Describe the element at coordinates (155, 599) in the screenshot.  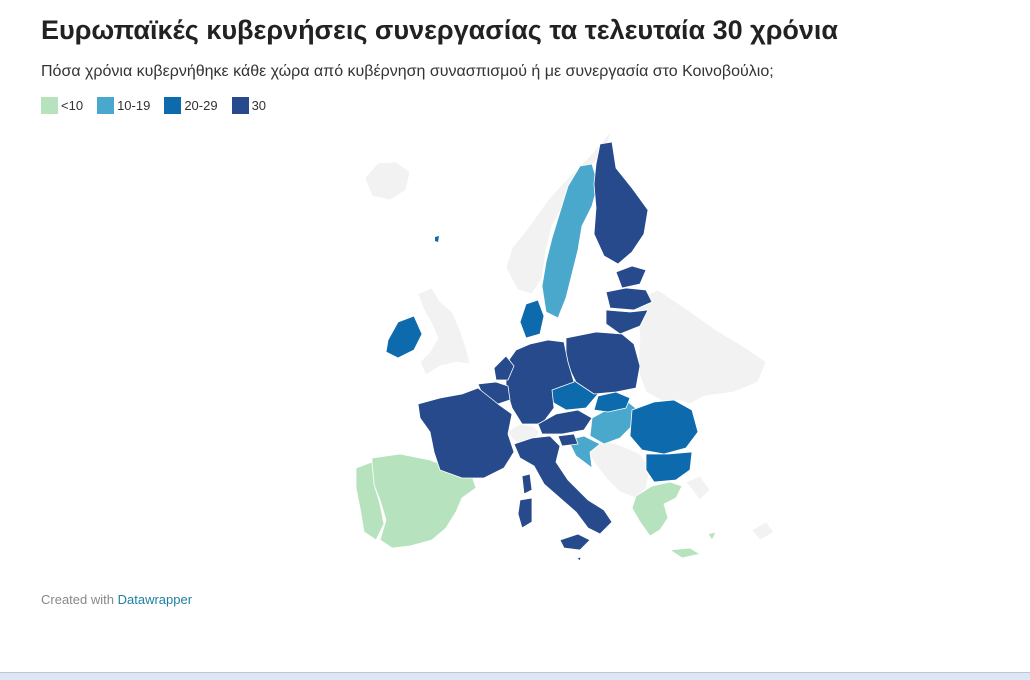
I see `datawrapper-link: Datawrapper` at that location.